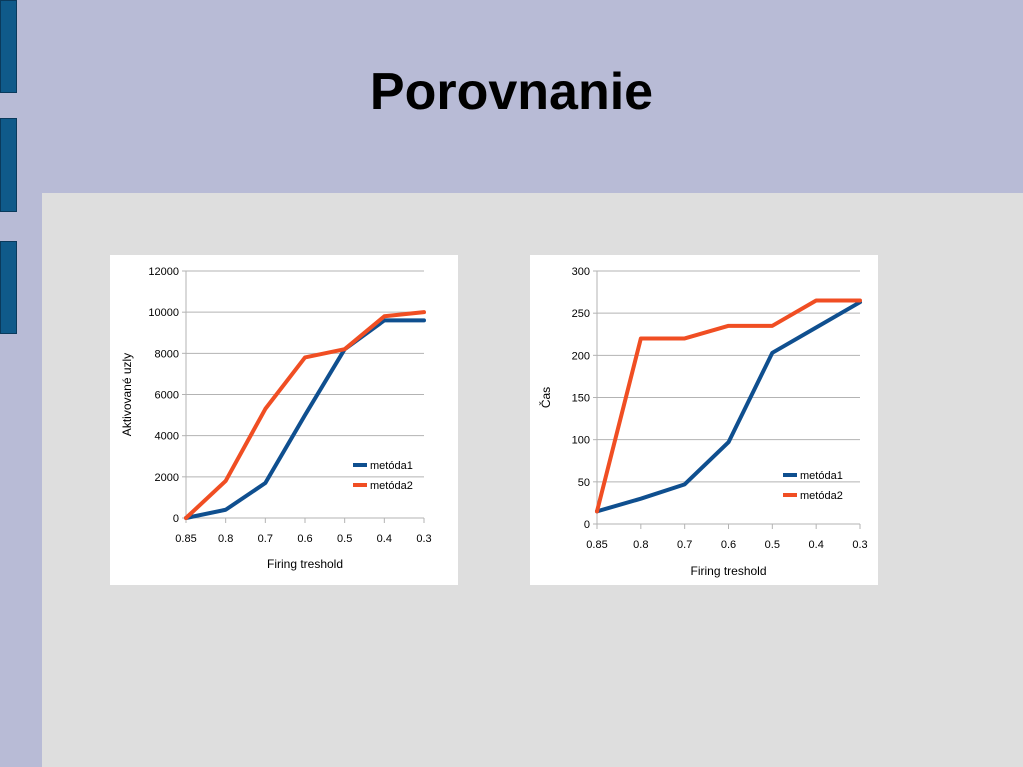 The width and height of the screenshot is (1023, 767). Describe the element at coordinates (127, 394) in the screenshot. I see `y-axis-title: Aktivované uzly` at that location.